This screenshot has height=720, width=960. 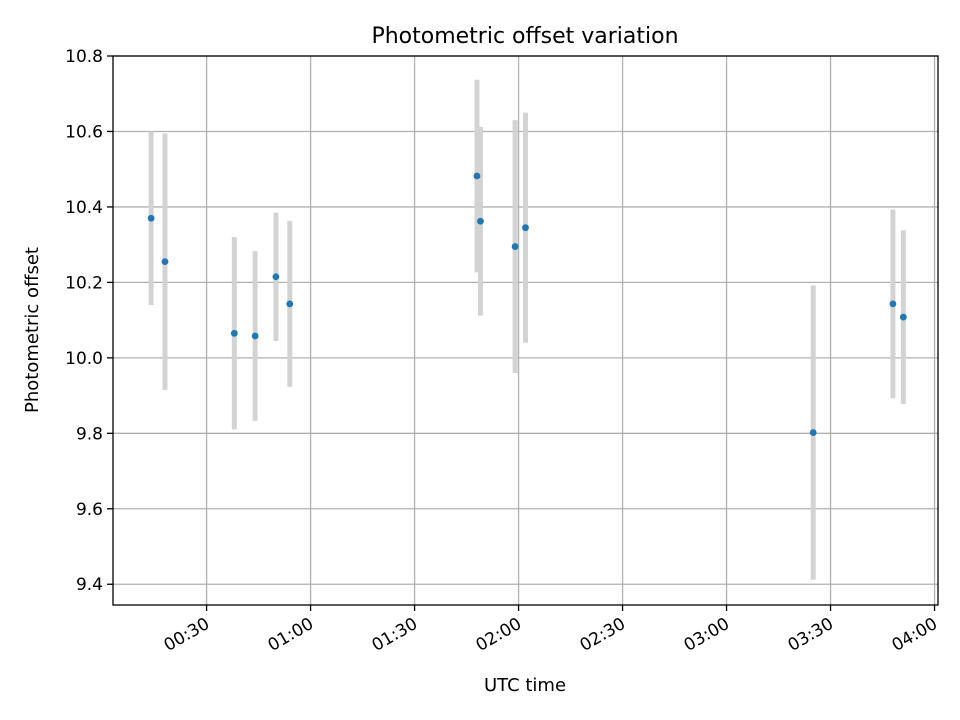 I want to click on y-tick-label: 10.0, so click(x=84, y=359).